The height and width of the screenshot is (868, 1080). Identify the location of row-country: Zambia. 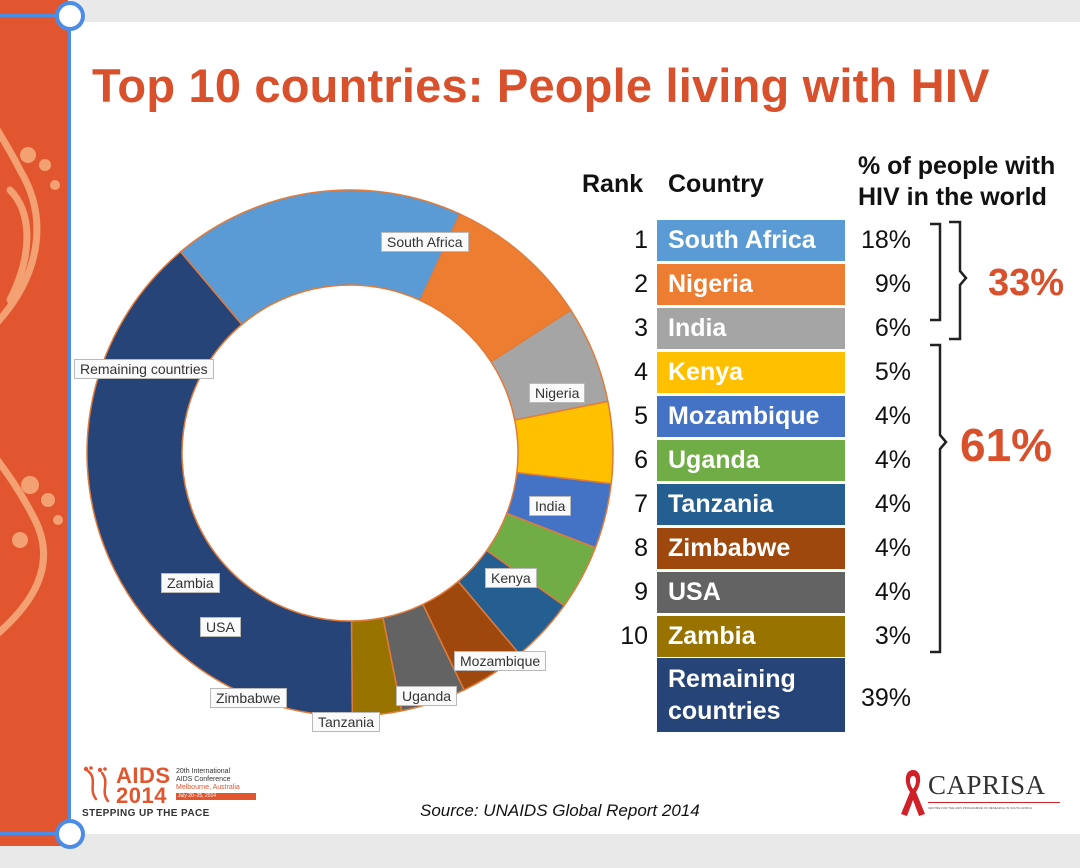
(751, 636).